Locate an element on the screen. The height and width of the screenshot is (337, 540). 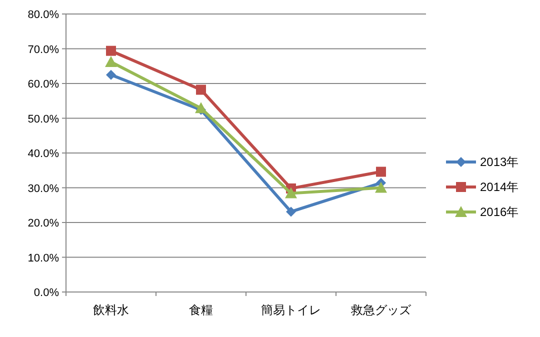
y-tick-label: 20.0% is located at coordinates (44, 224).